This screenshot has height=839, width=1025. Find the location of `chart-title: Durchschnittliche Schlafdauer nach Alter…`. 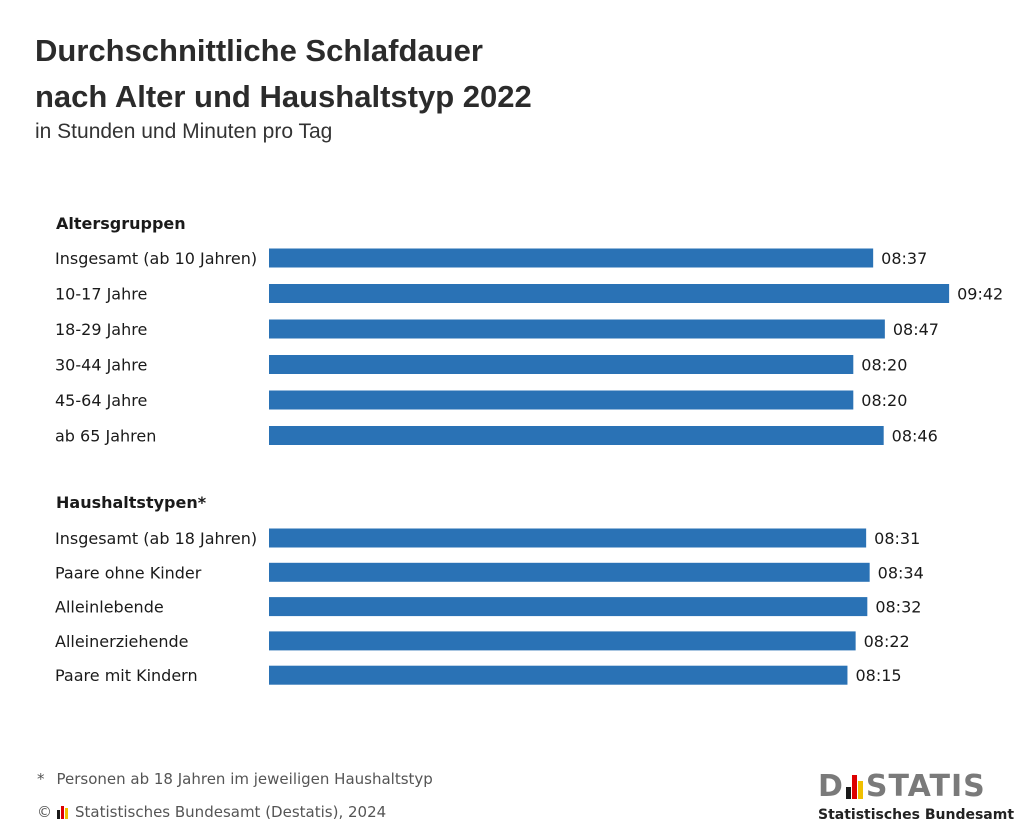

chart-title: Durchschnittliche Schlafdauer nach Alter… is located at coordinates (385, 74).